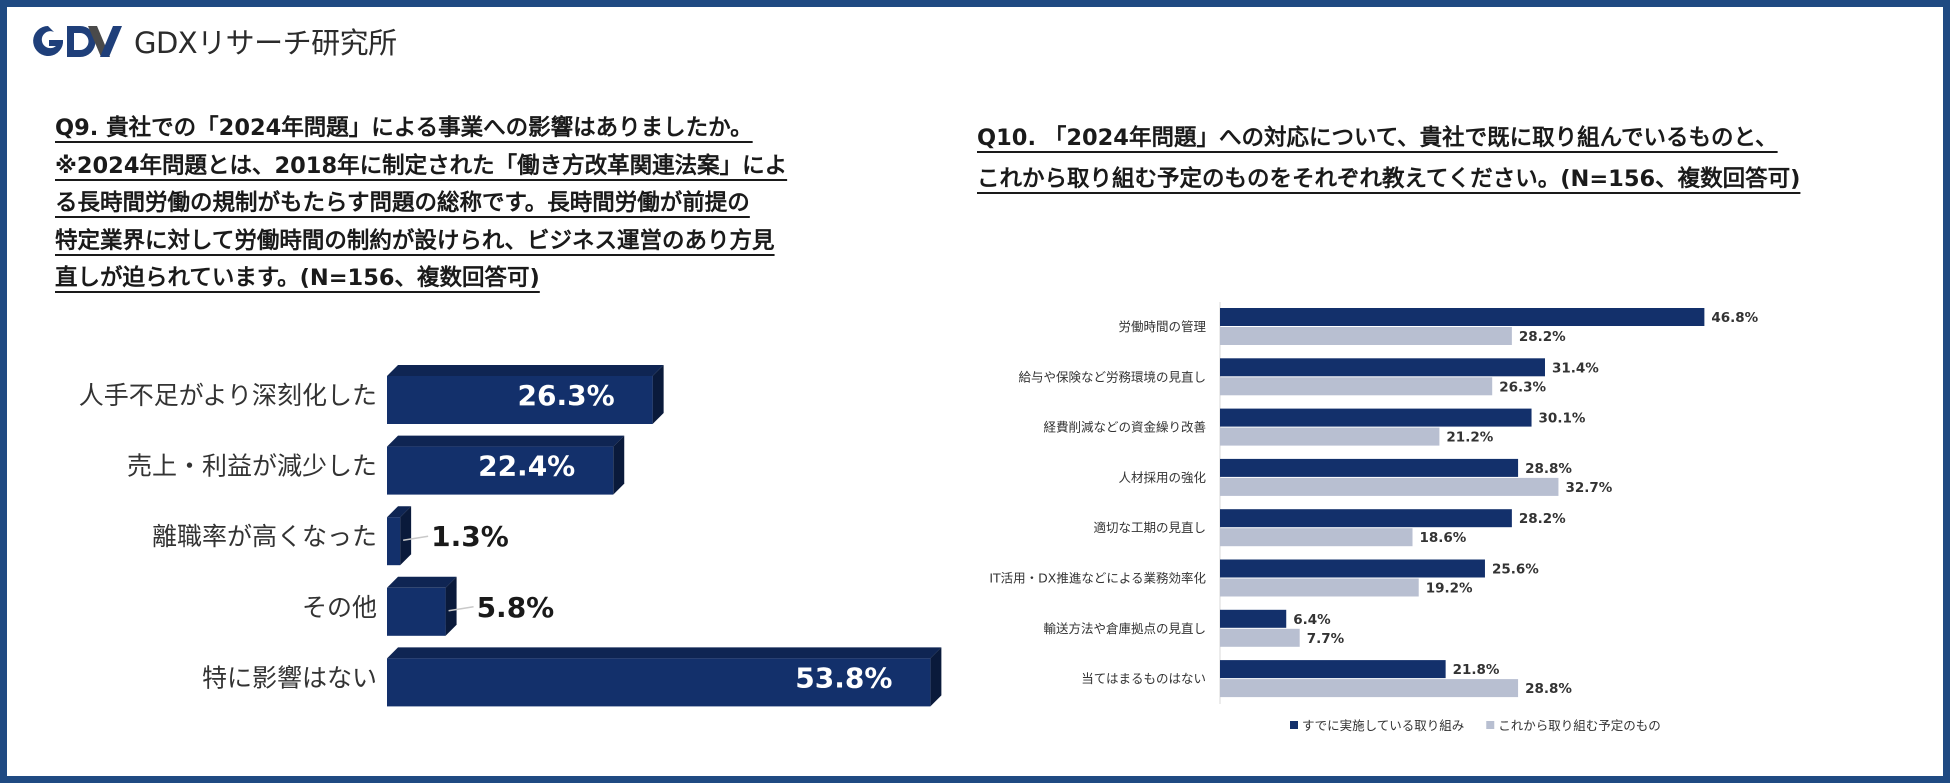  What do you see at coordinates (1112, 376) in the screenshot?
I see `q10-category-label: 給与や保険など労務環境の見直し` at bounding box center [1112, 376].